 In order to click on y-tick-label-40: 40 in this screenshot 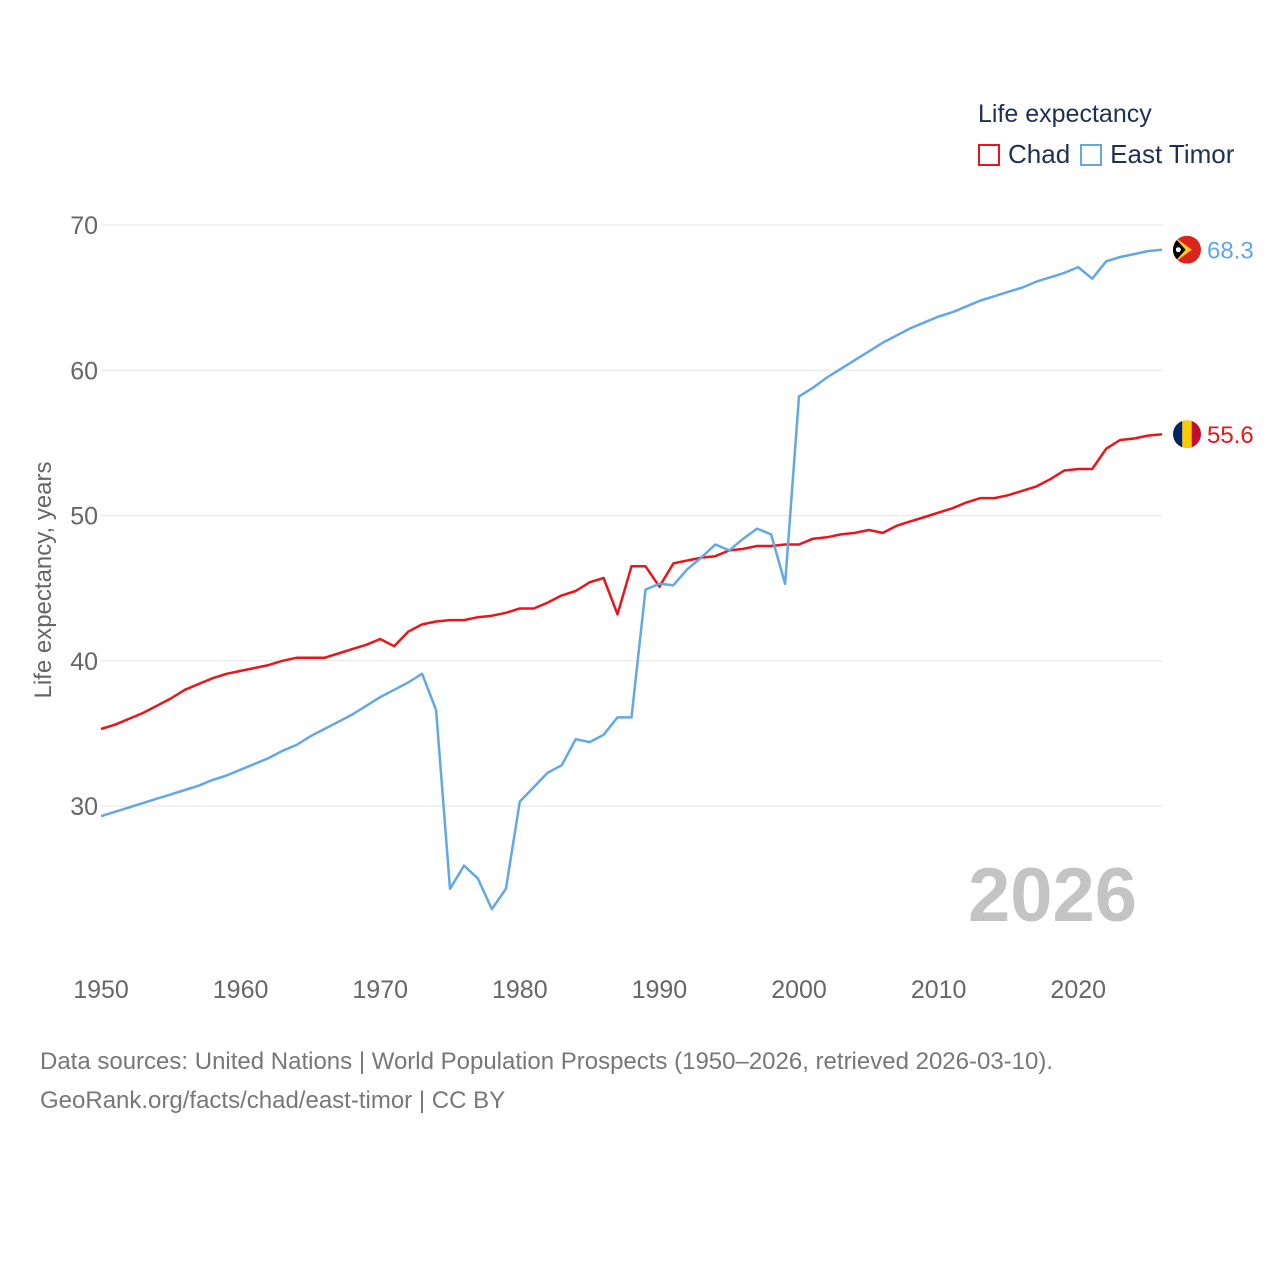, I will do `click(84, 662)`.